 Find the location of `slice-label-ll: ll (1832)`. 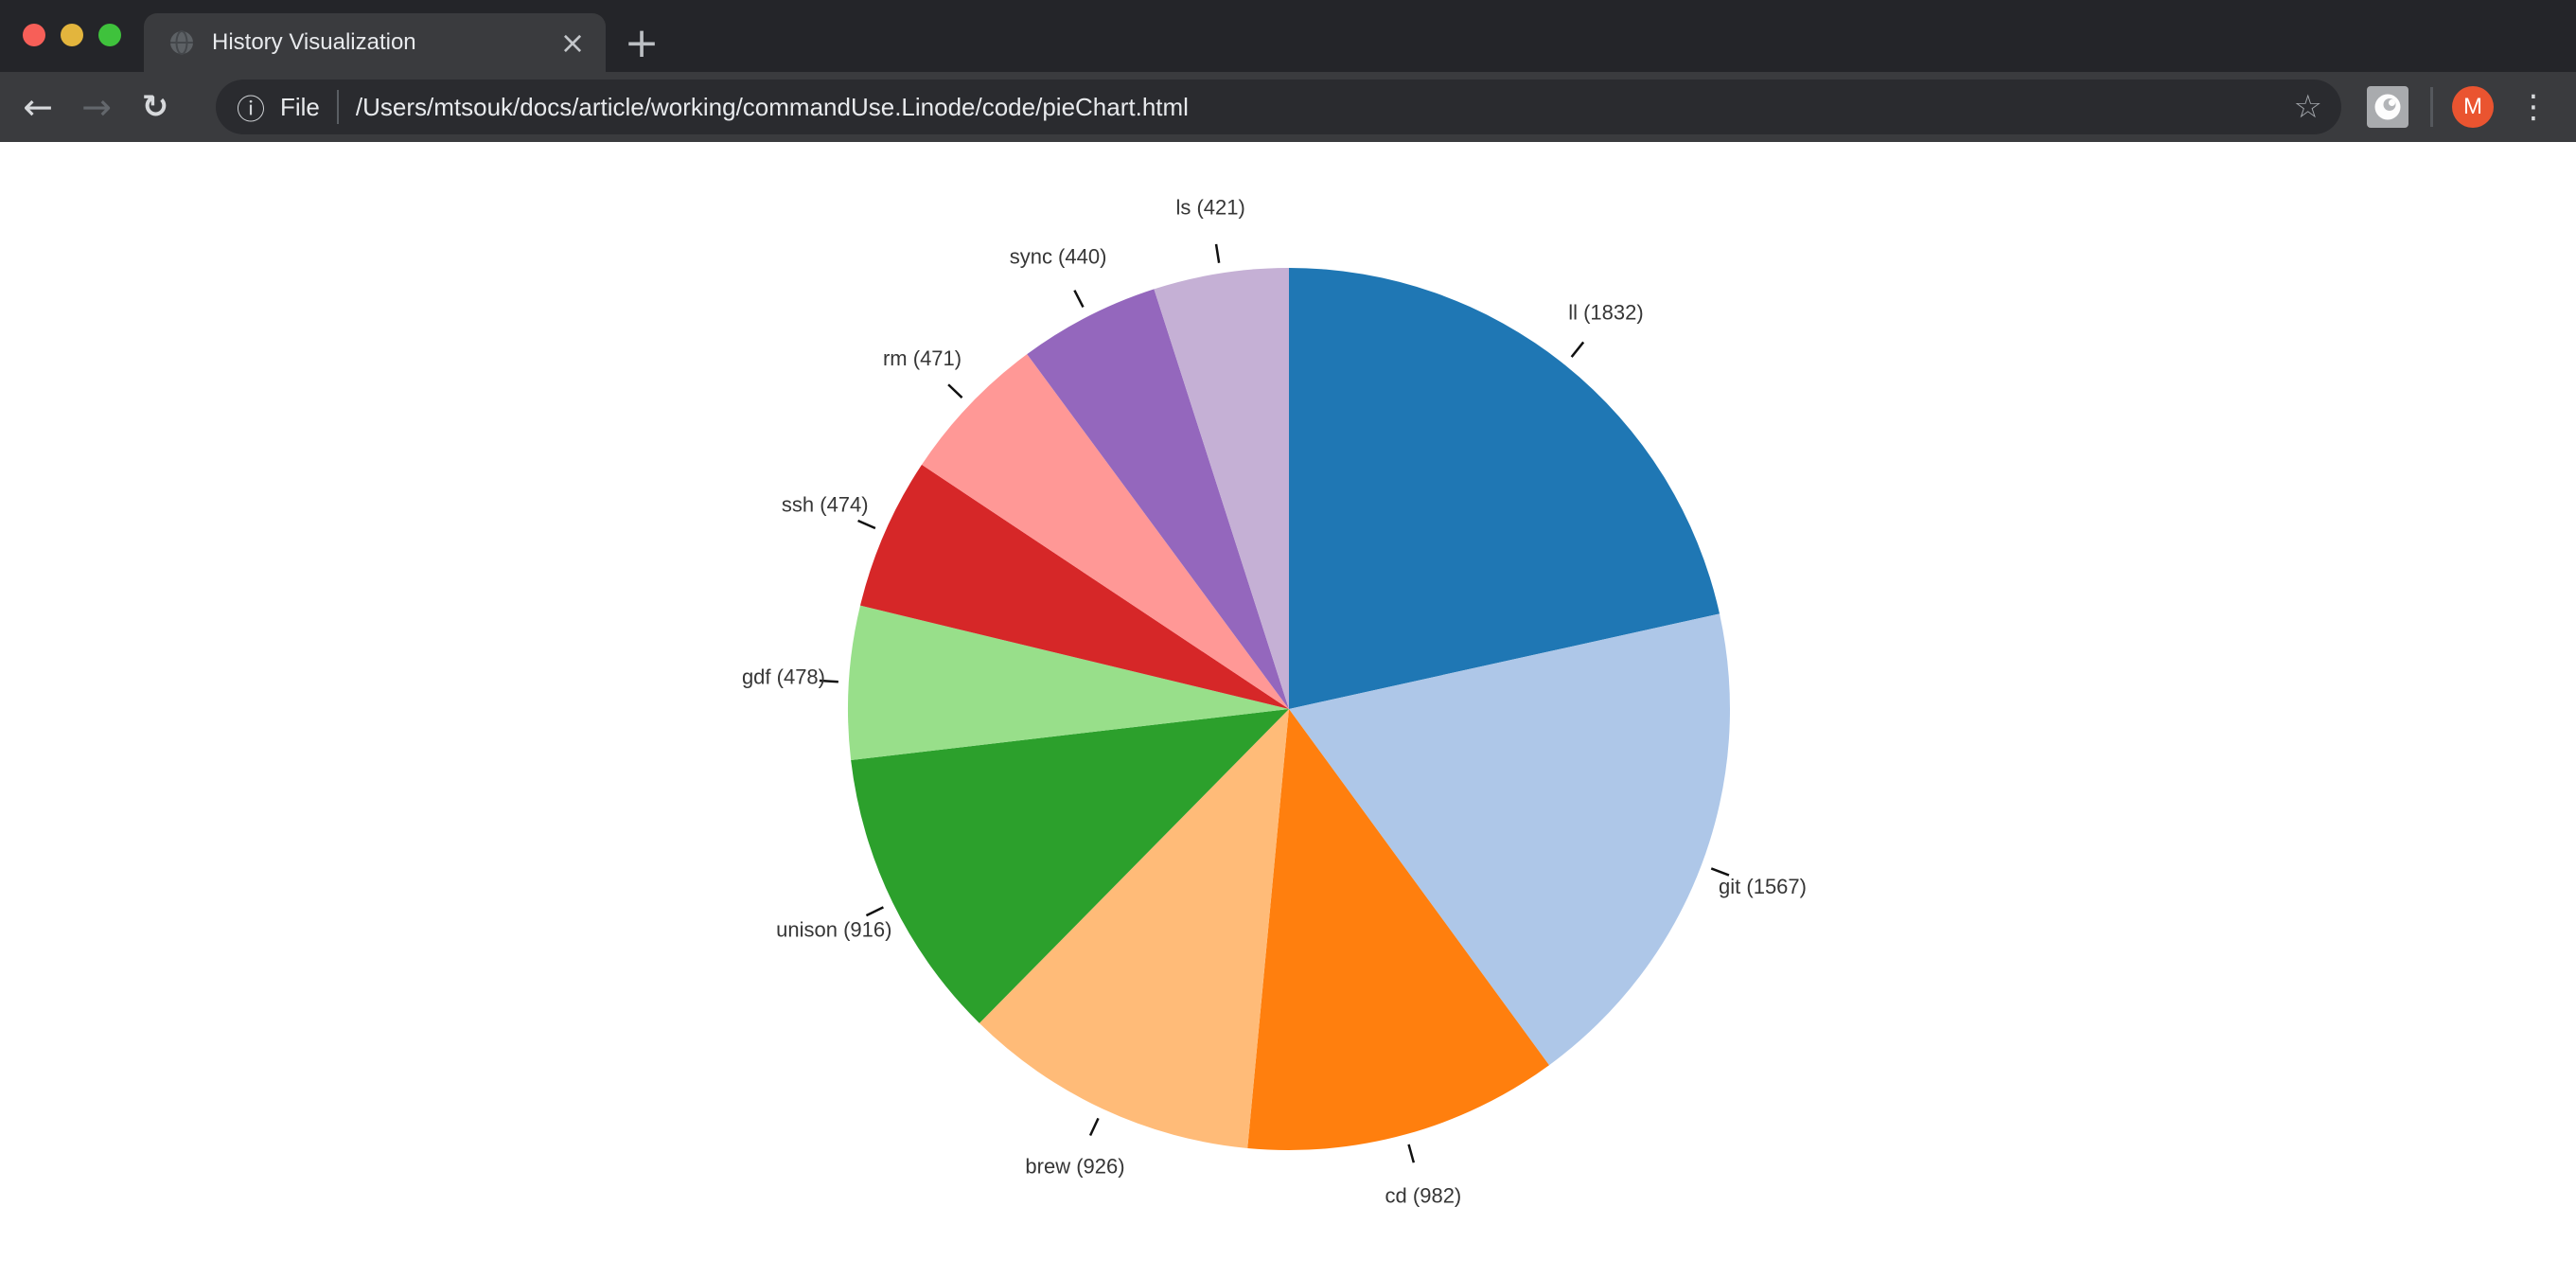

slice-label-ll: ll (1832) is located at coordinates (1605, 313).